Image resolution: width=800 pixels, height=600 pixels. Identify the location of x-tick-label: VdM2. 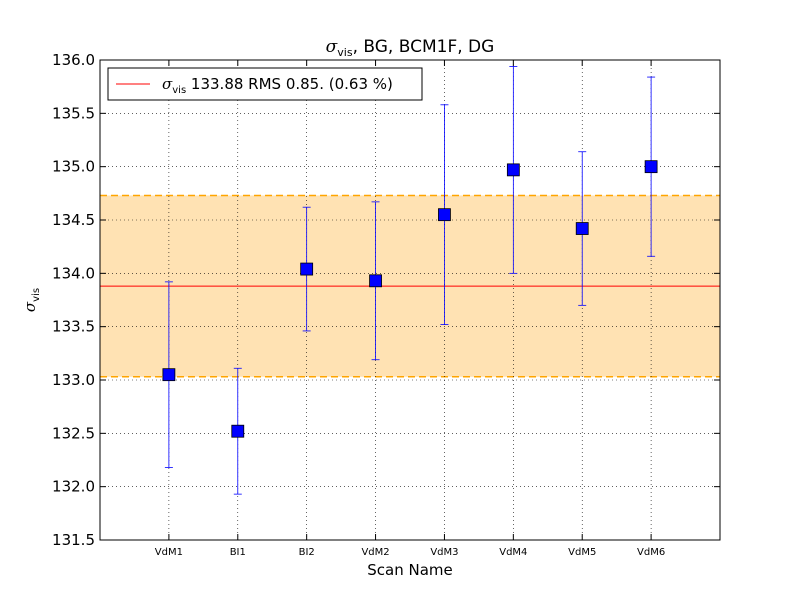
(375, 552).